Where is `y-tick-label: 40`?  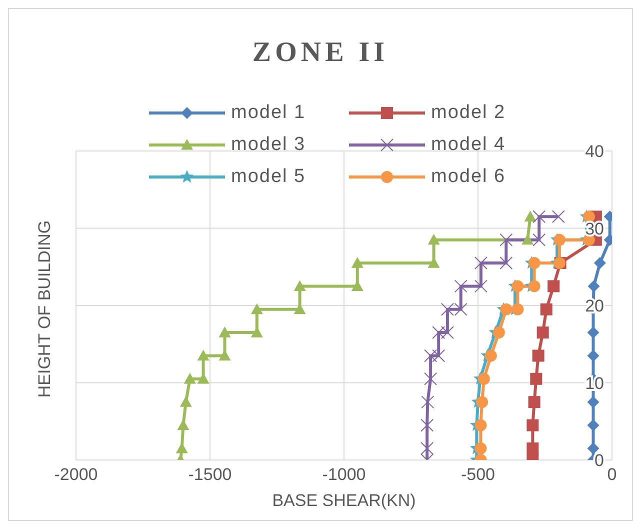
y-tick-label: 40 is located at coordinates (594, 152).